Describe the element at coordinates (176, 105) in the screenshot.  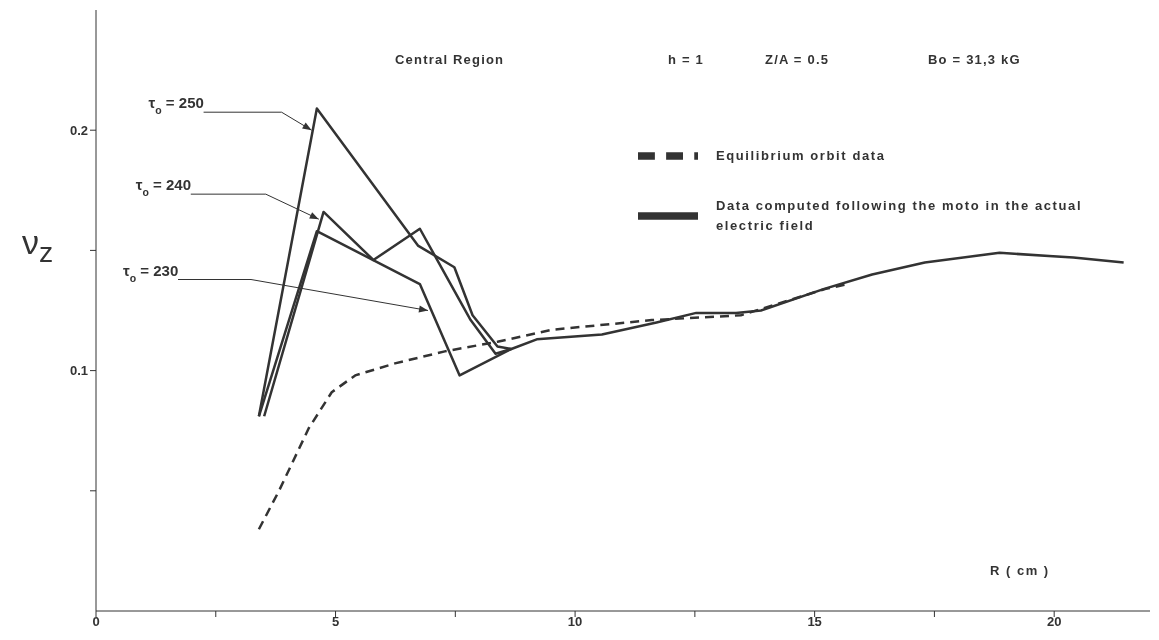
I see `annotation: τ$_{o}$ = 250` at that location.